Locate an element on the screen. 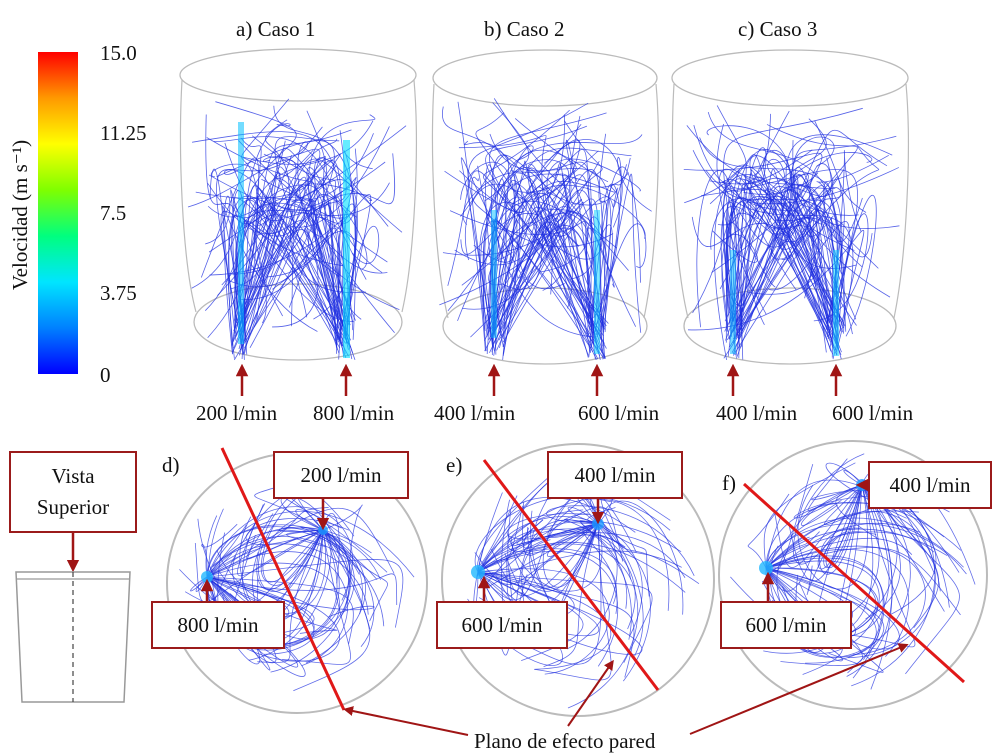  flow-label: 800 l/min is located at coordinates (354, 413).